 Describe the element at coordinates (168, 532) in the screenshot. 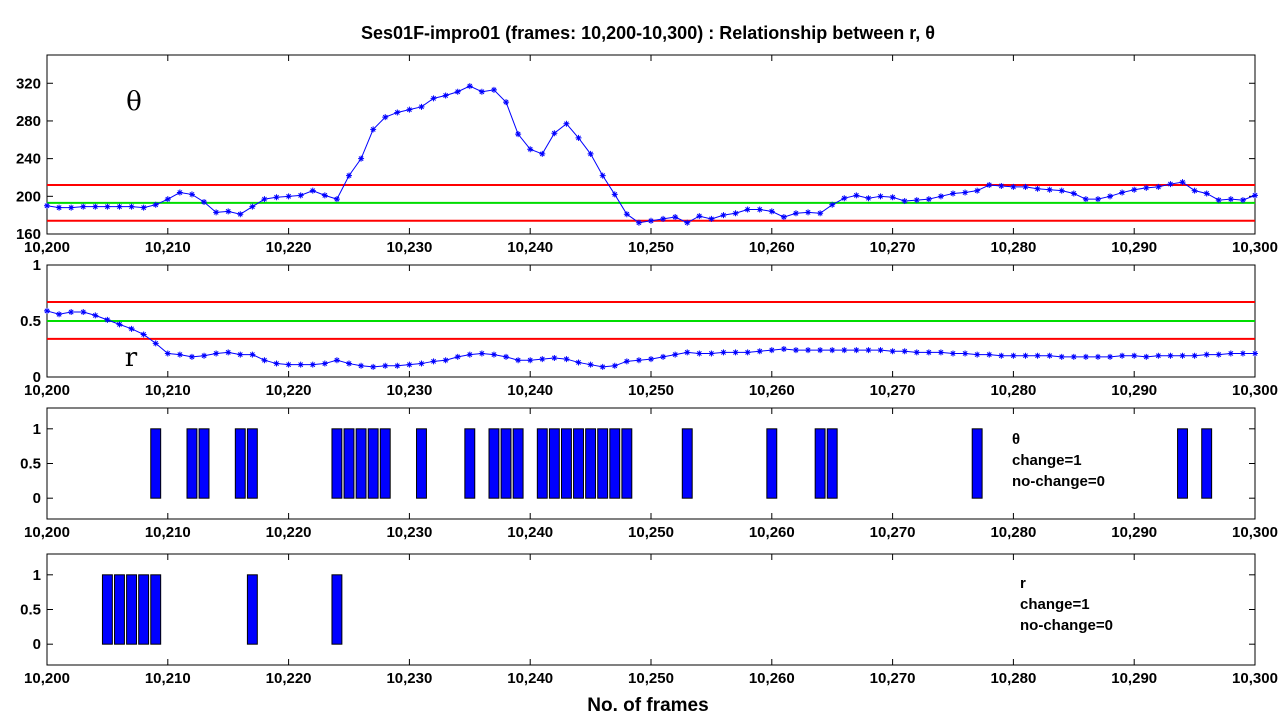

I see `x-tick-label: 10,210` at that location.